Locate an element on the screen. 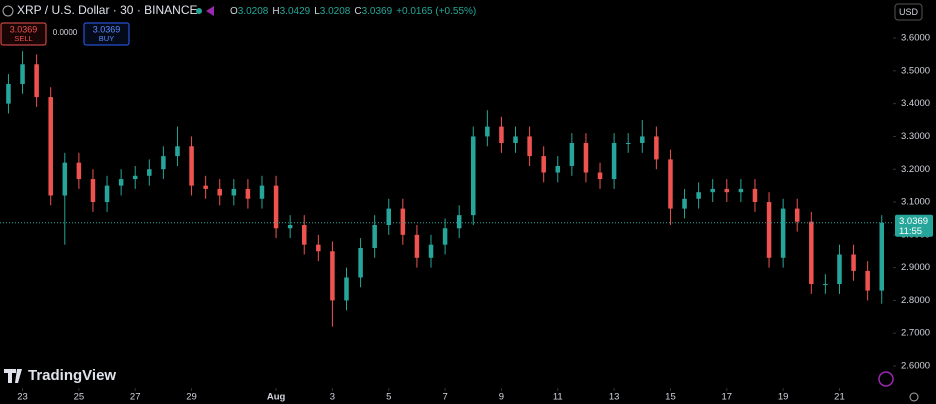 Image resolution: width=936 pixels, height=404 pixels. indicator-icon is located at coordinates (210, 11).